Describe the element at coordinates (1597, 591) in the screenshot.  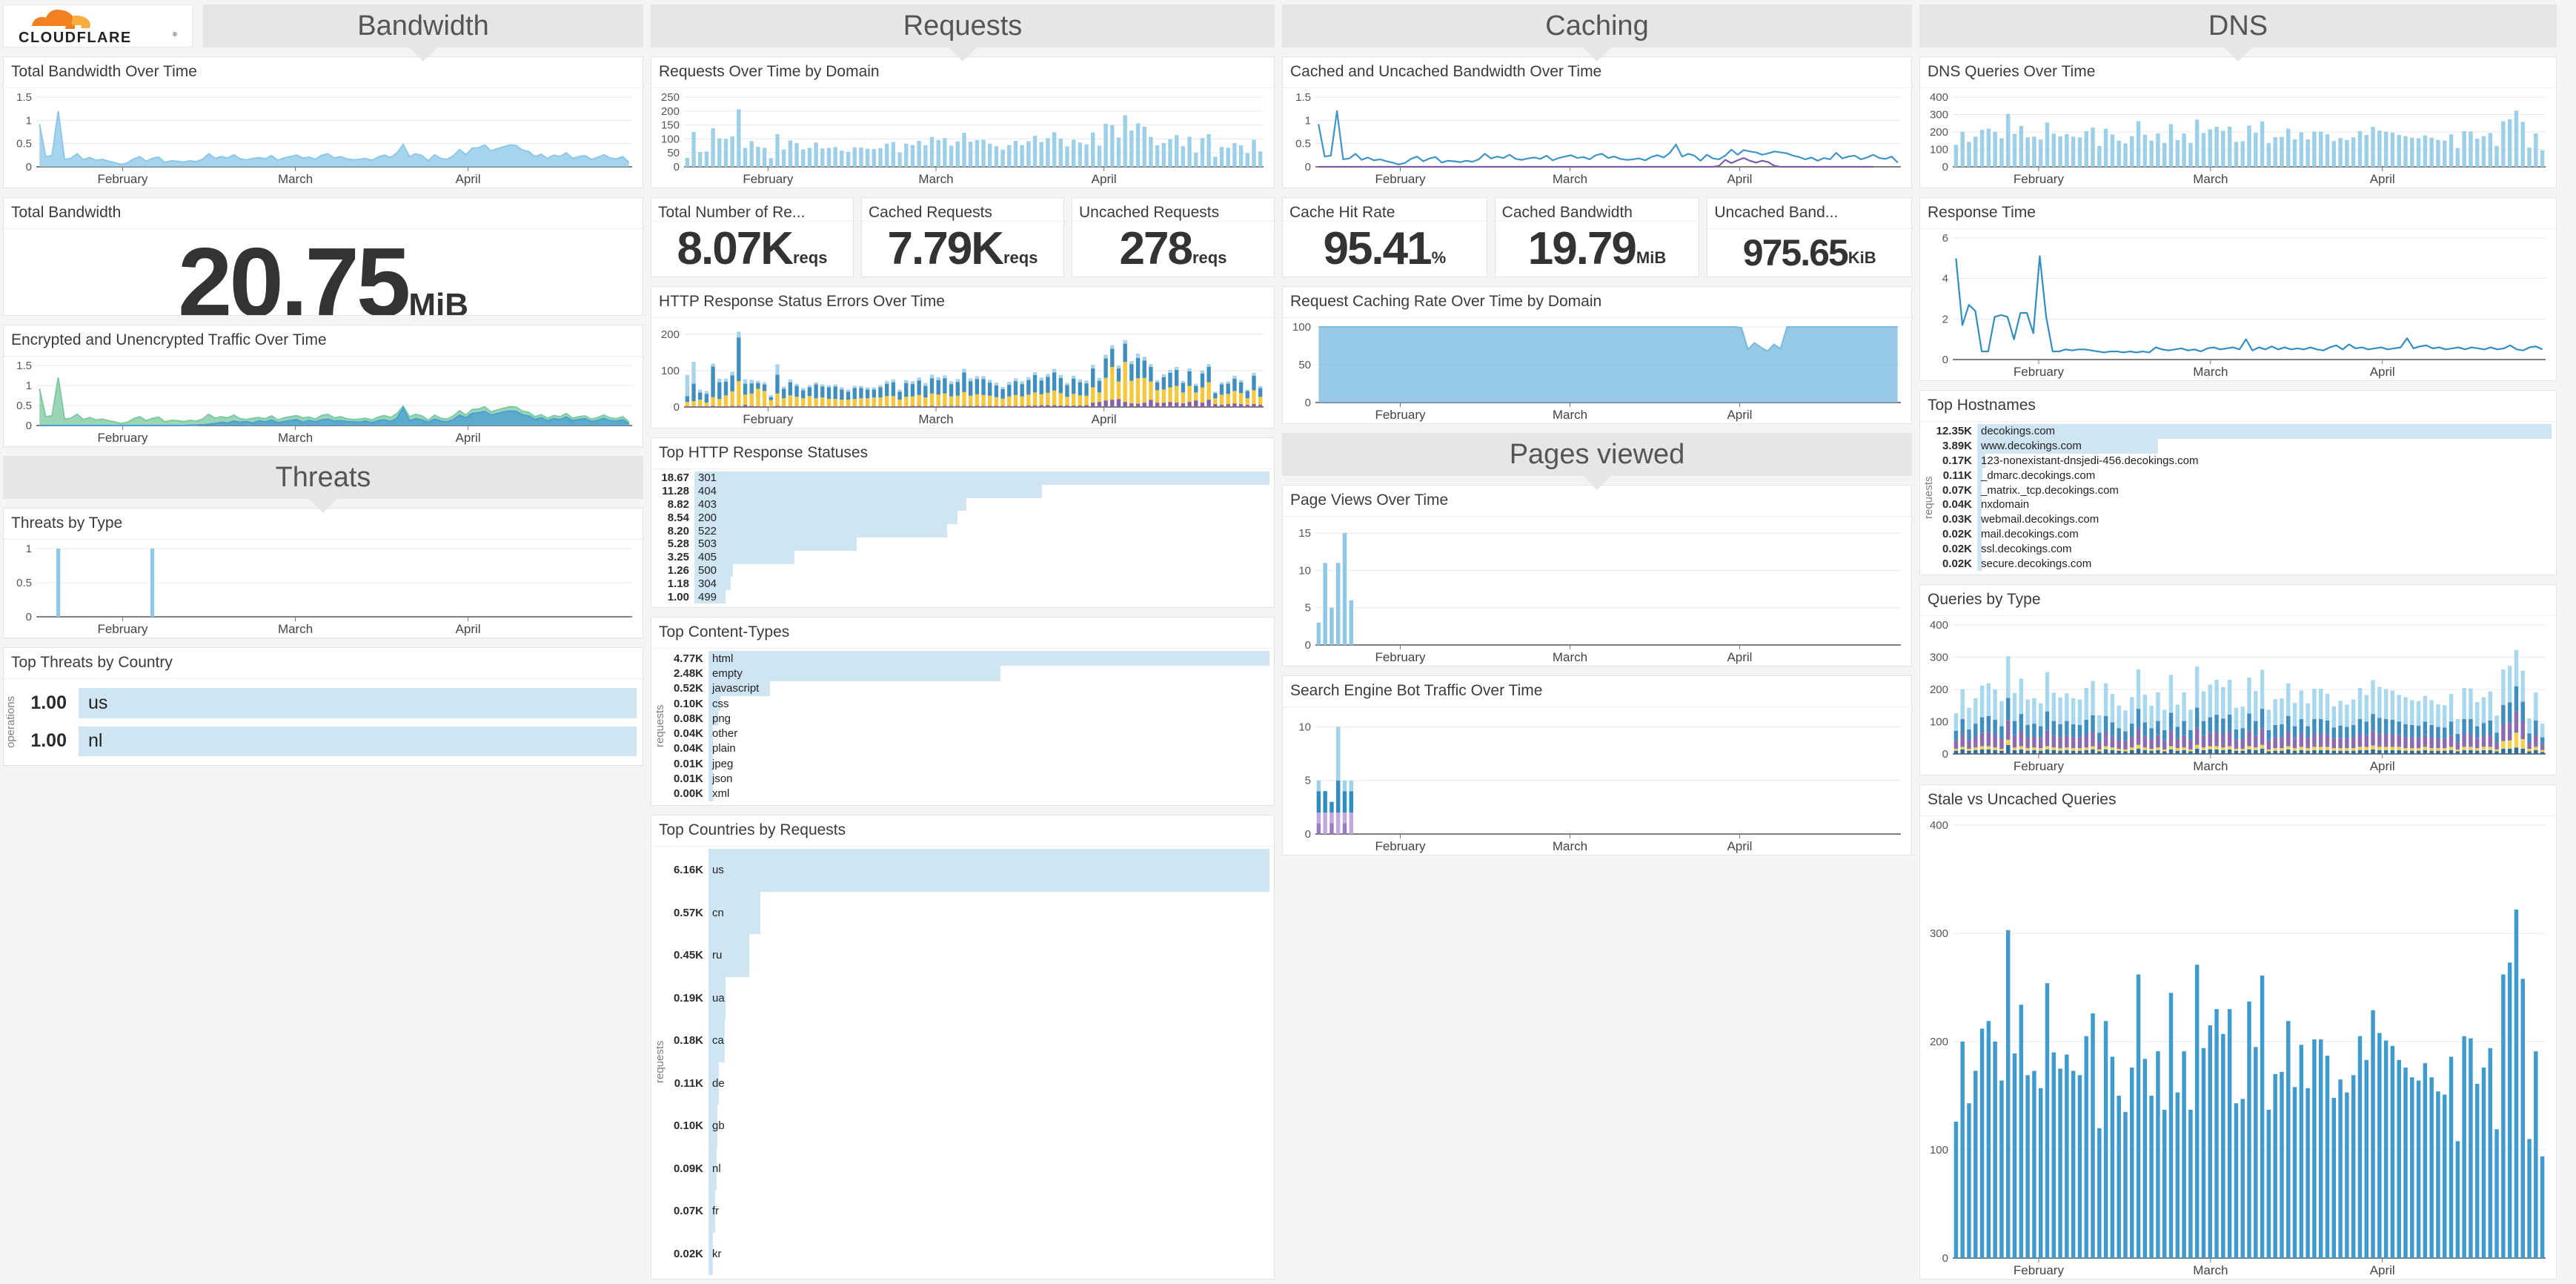
I see `chart-page-views-over-time: 0 5 10 15 February March April` at that location.